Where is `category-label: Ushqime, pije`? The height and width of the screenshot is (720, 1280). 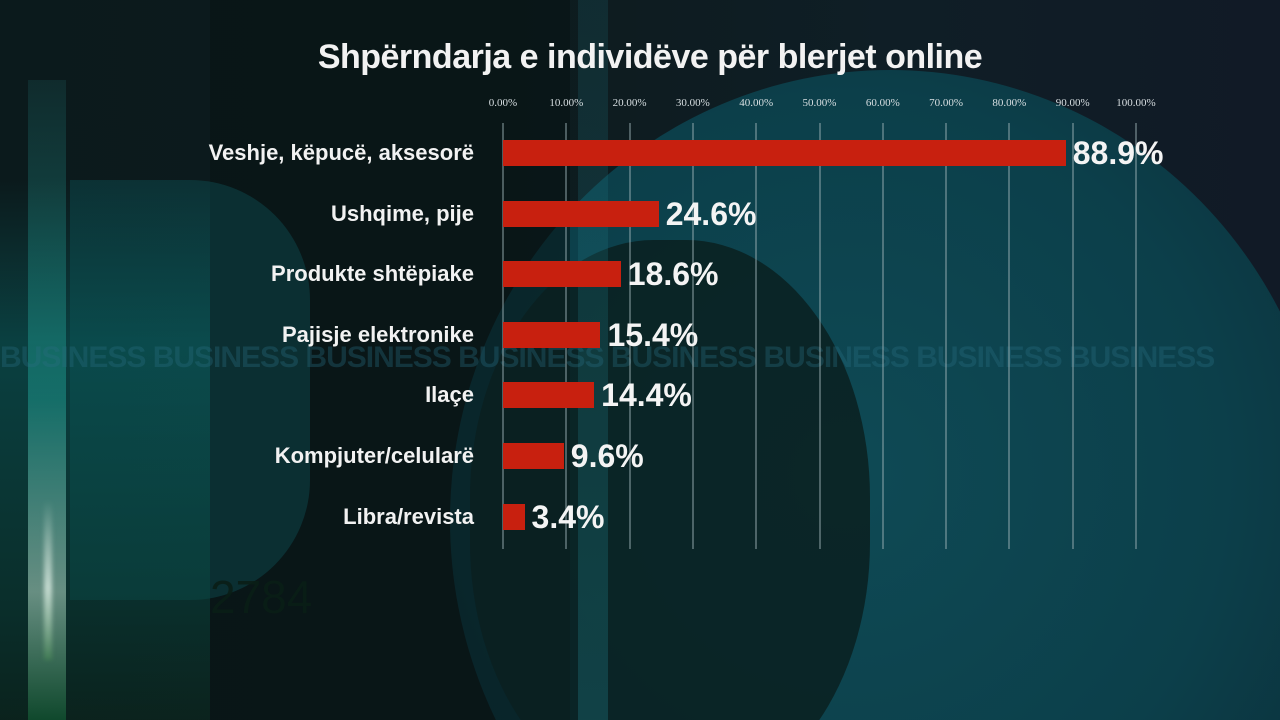
category-label: Ushqime, pije is located at coordinates (402, 213).